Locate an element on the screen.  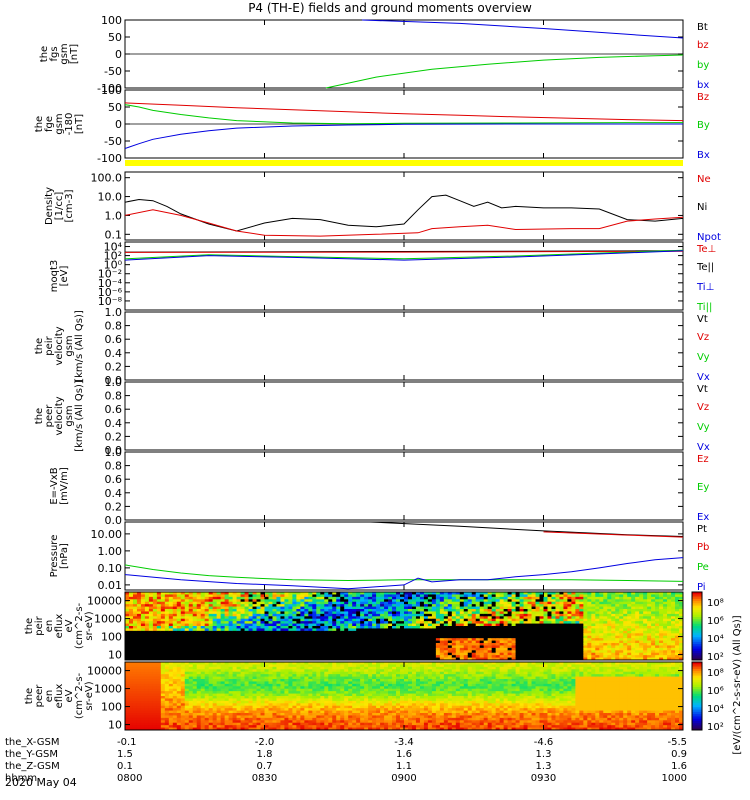
y-tick-label: 0.0 is located at coordinates (114, 520).